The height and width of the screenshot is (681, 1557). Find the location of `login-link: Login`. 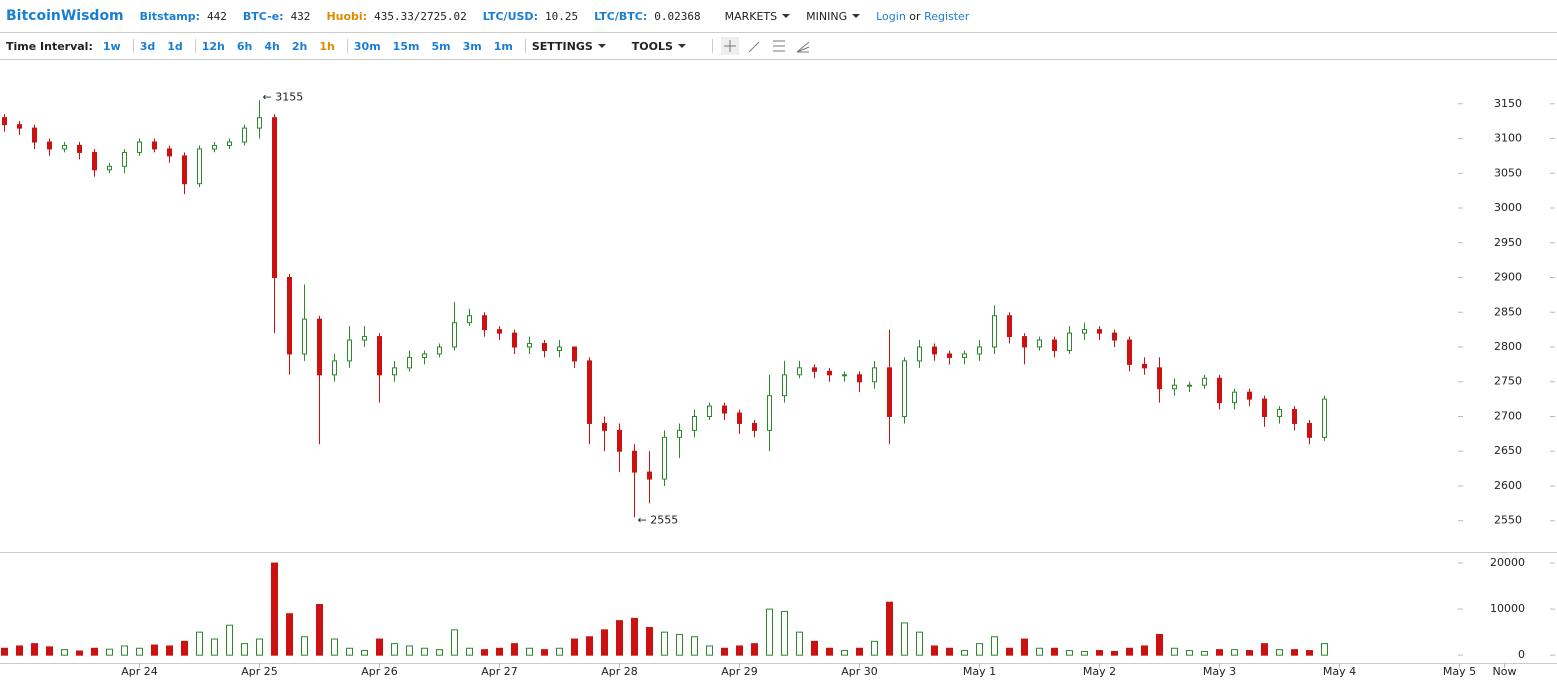

login-link: Login is located at coordinates (891, 16).